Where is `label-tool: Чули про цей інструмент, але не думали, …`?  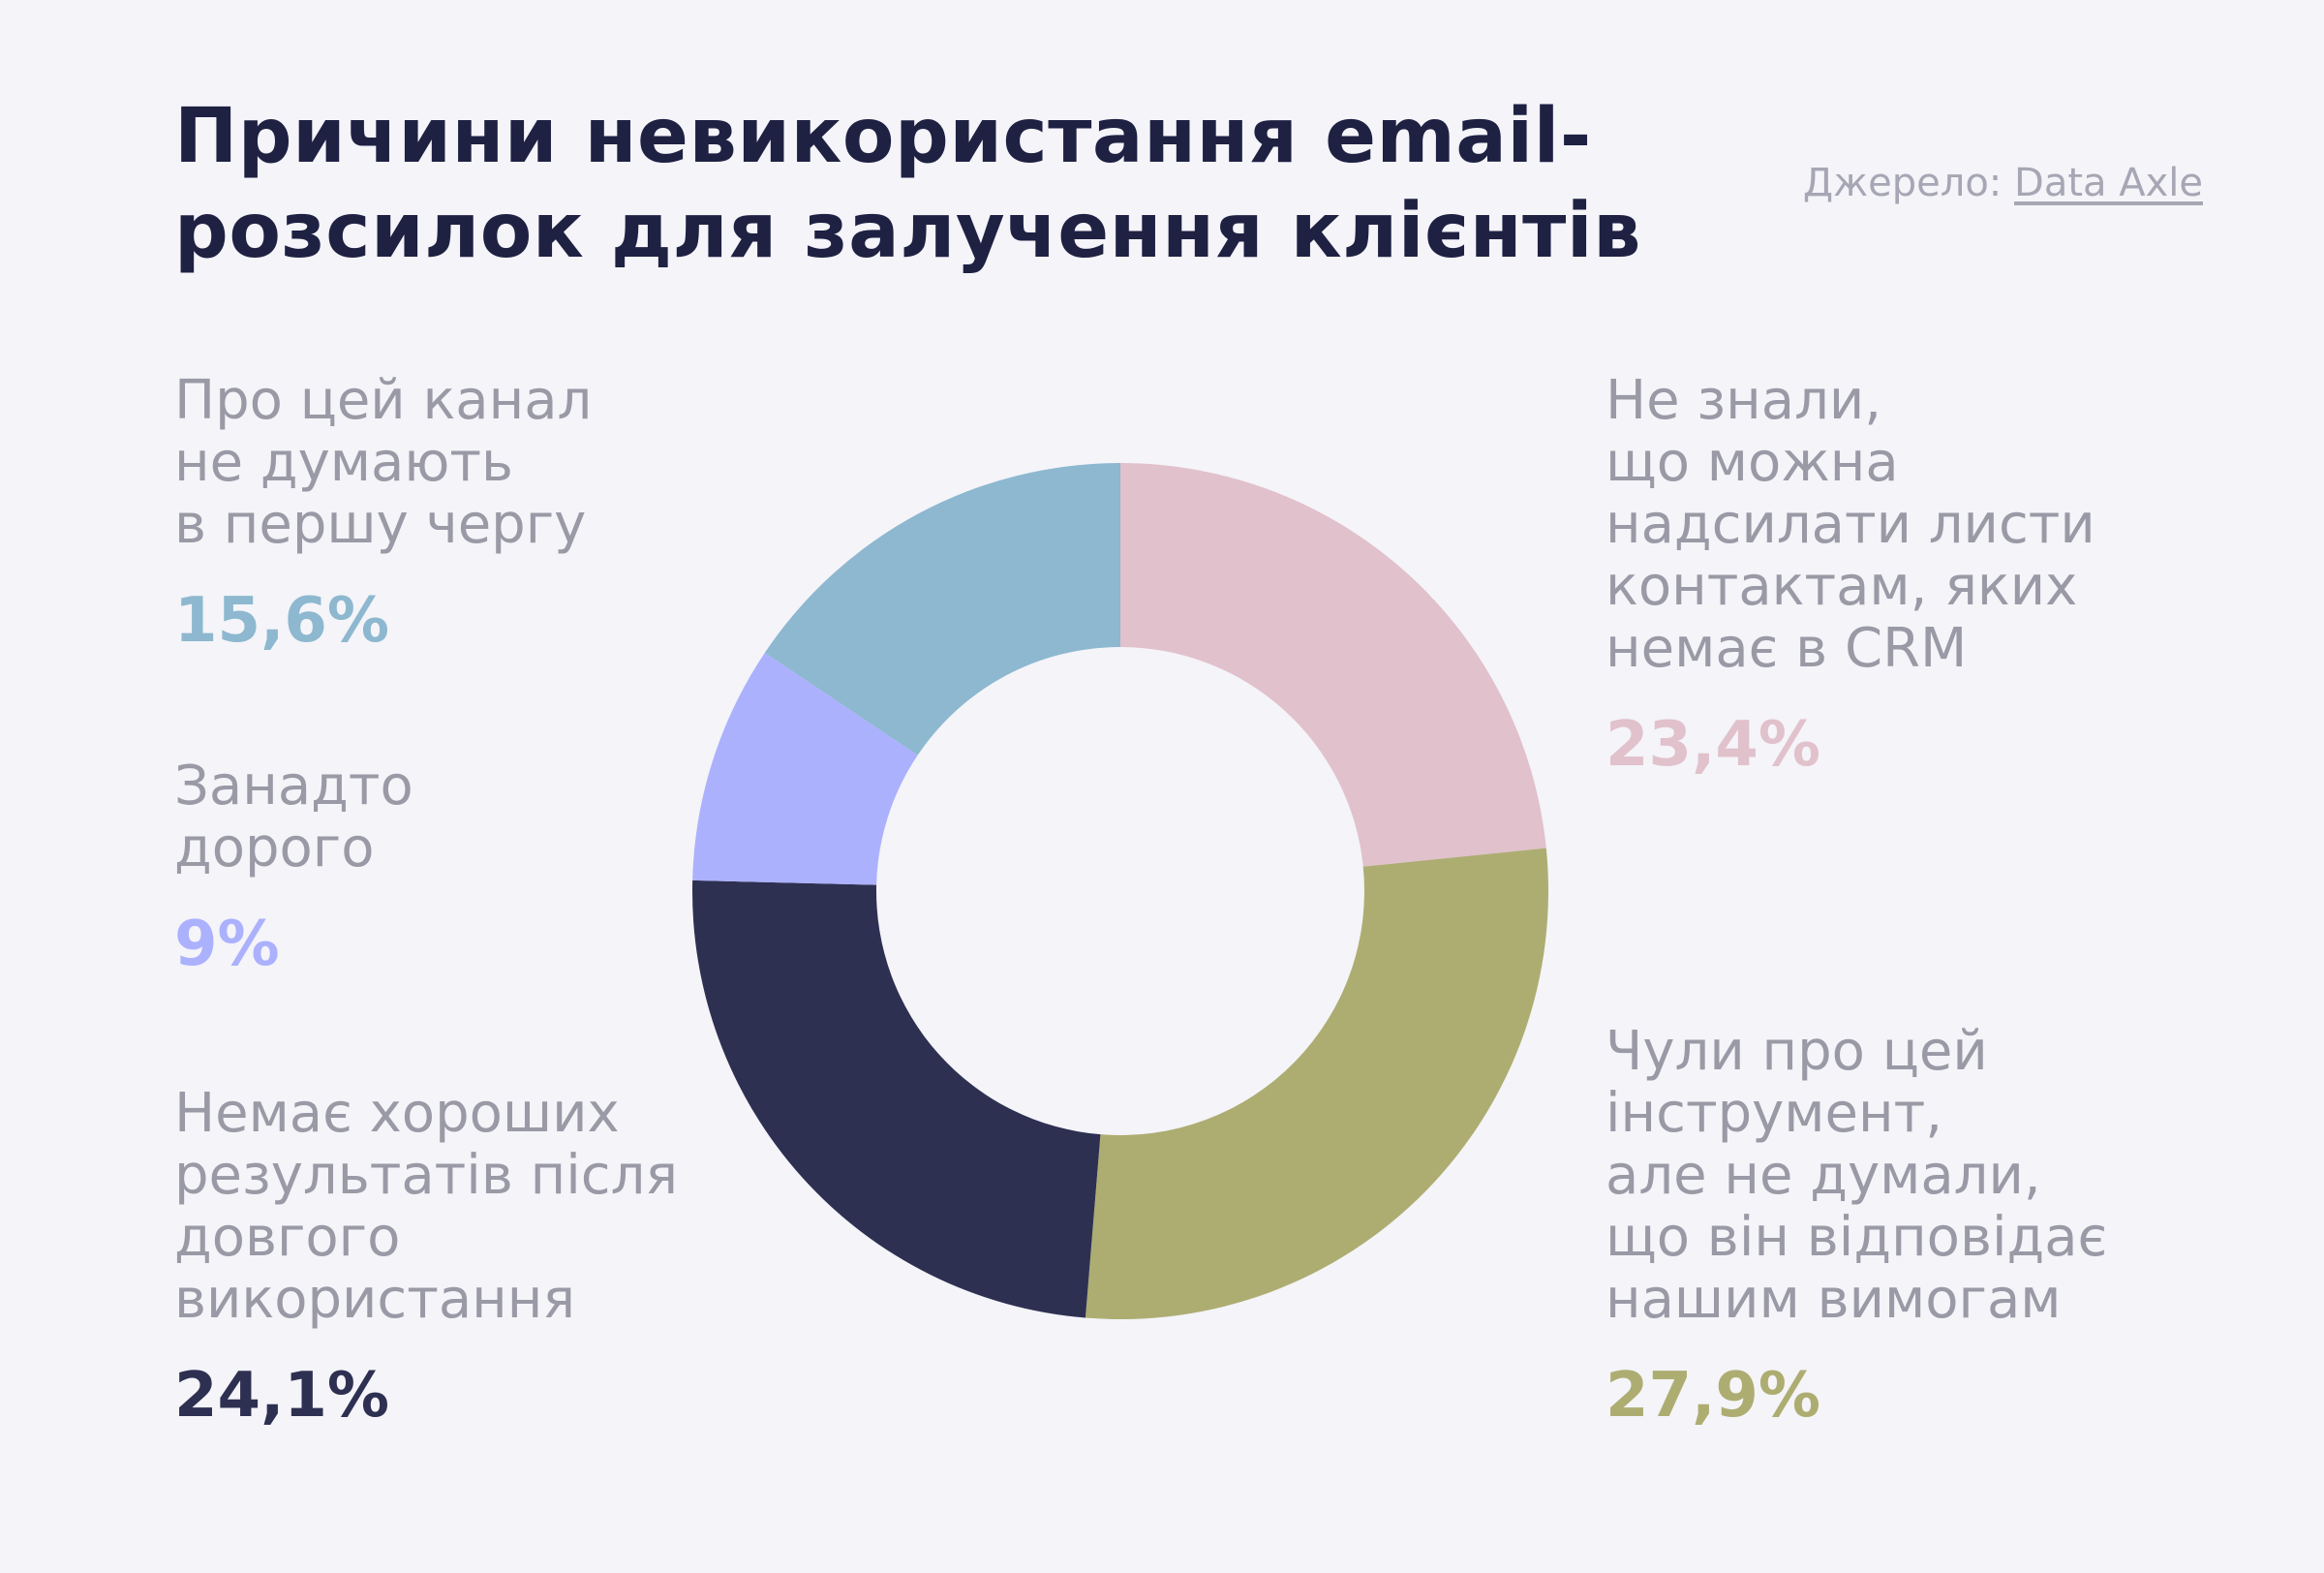
label-tool: Чули про цей інструмент, але не думали, … is located at coordinates (1896, 1227).